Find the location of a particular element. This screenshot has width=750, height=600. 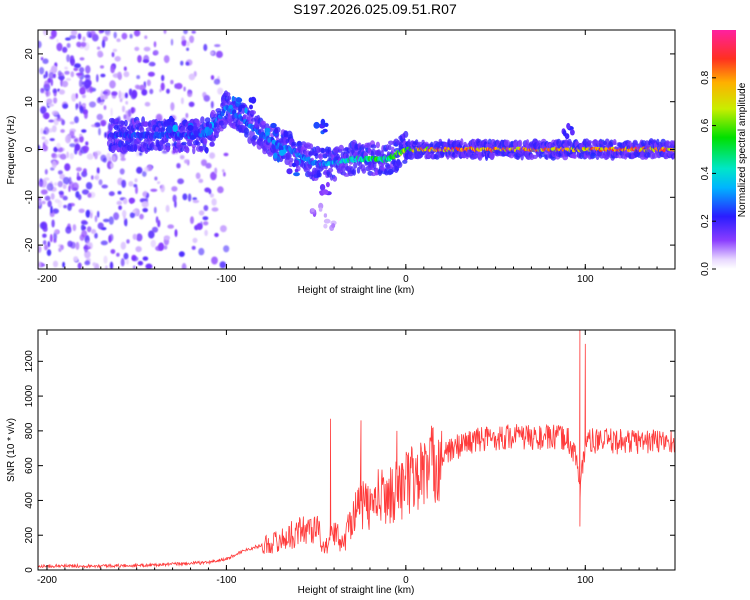

y-tick-label: -20 is located at coordinates (29, 244).